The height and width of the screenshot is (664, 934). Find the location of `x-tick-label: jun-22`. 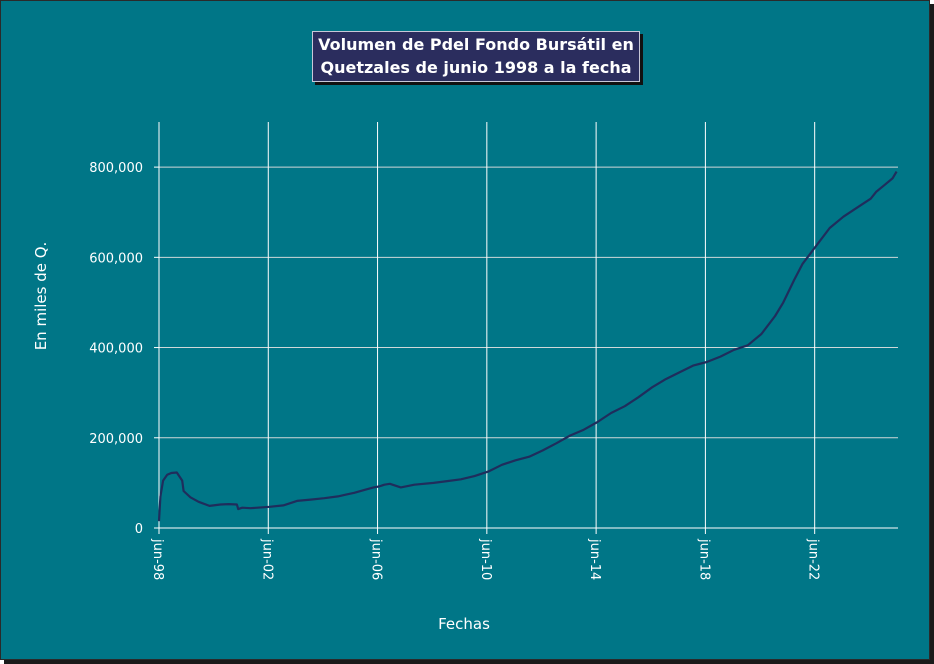

x-tick-label: jun-22 is located at coordinates (813, 559).